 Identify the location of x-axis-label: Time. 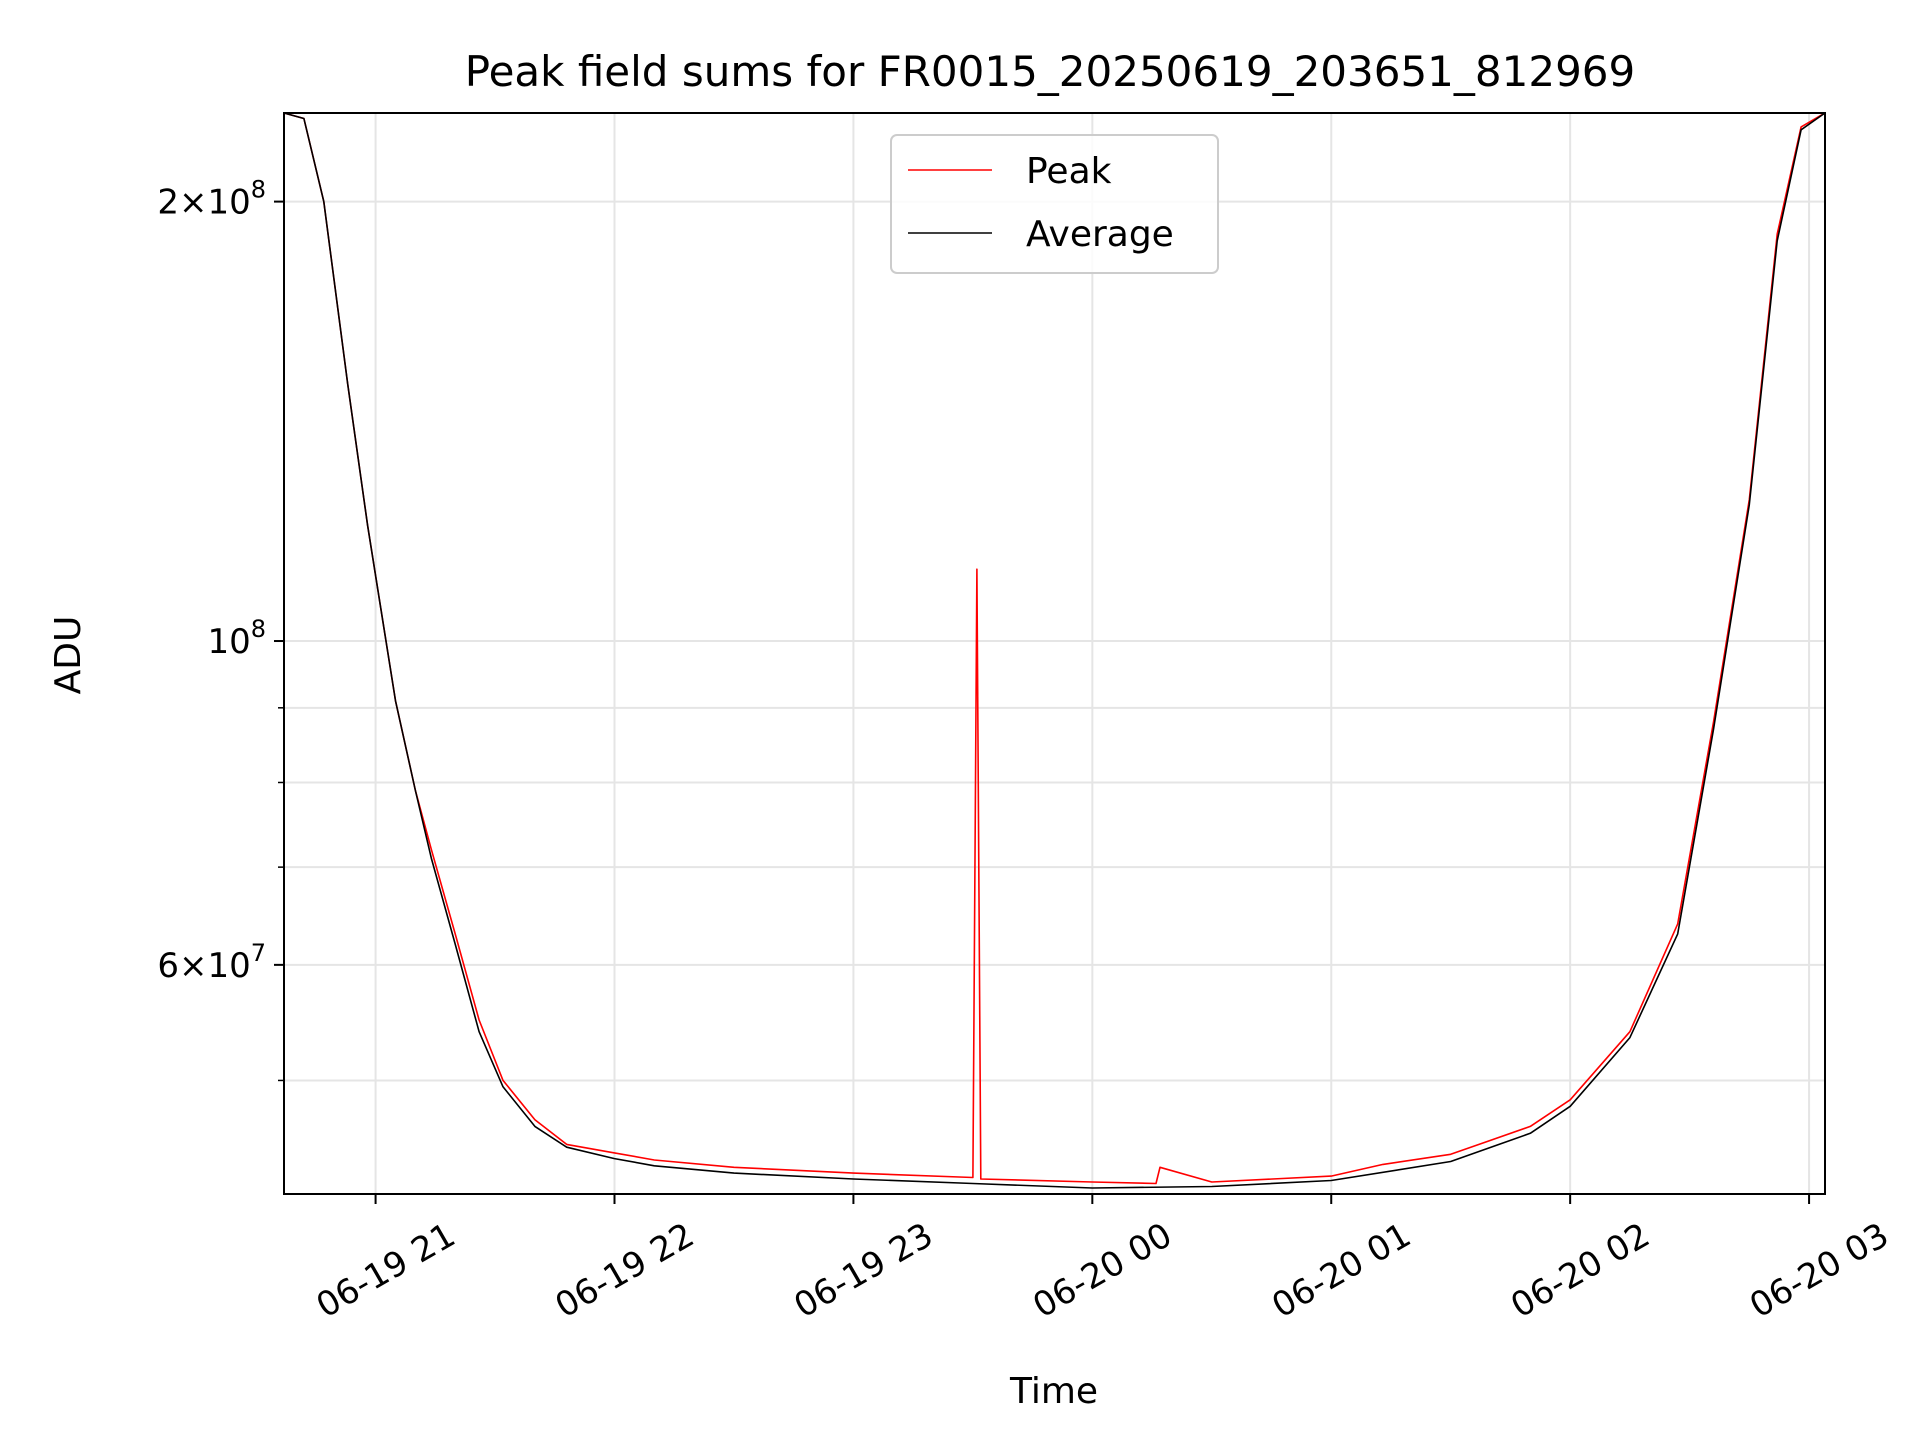
(1053, 1391).